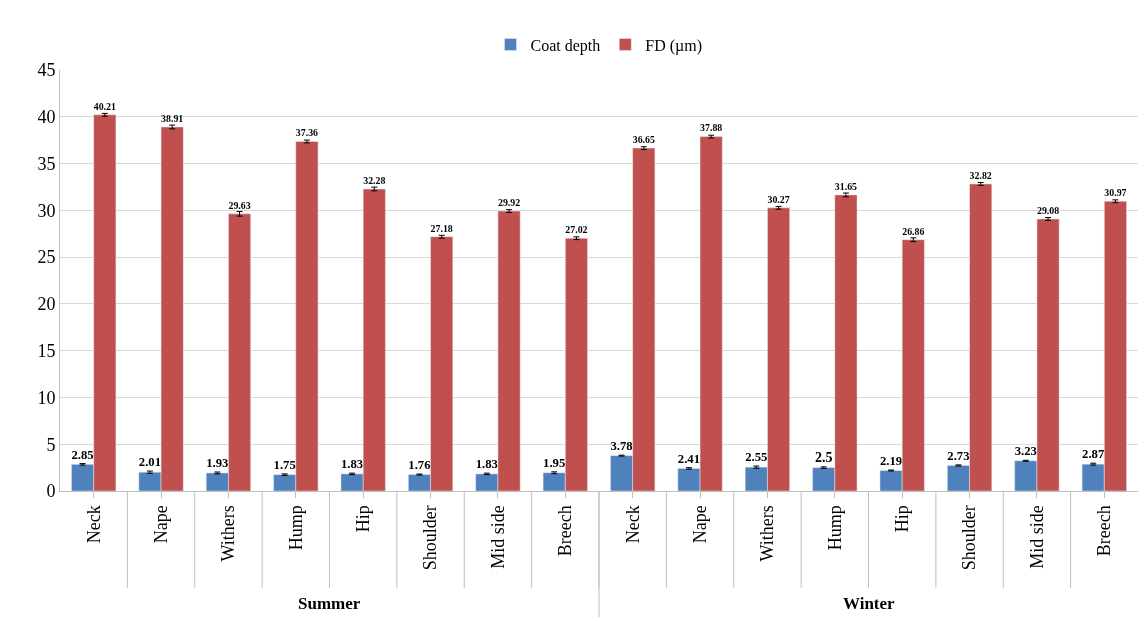  What do you see at coordinates (674, 45) in the screenshot?
I see `legend-label: FD (µm)` at bounding box center [674, 45].